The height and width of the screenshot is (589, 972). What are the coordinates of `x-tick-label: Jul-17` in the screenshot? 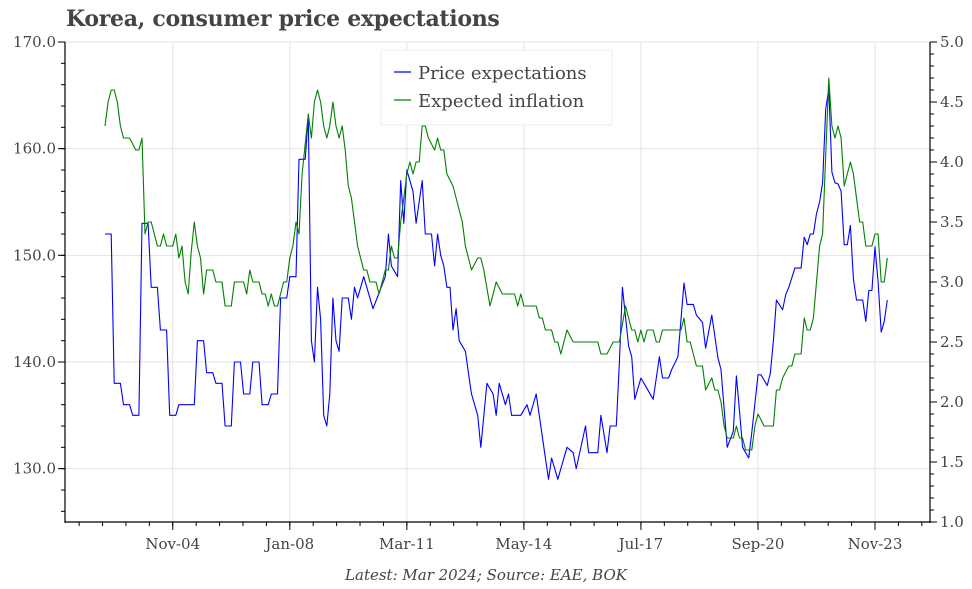 It's located at (640, 544).